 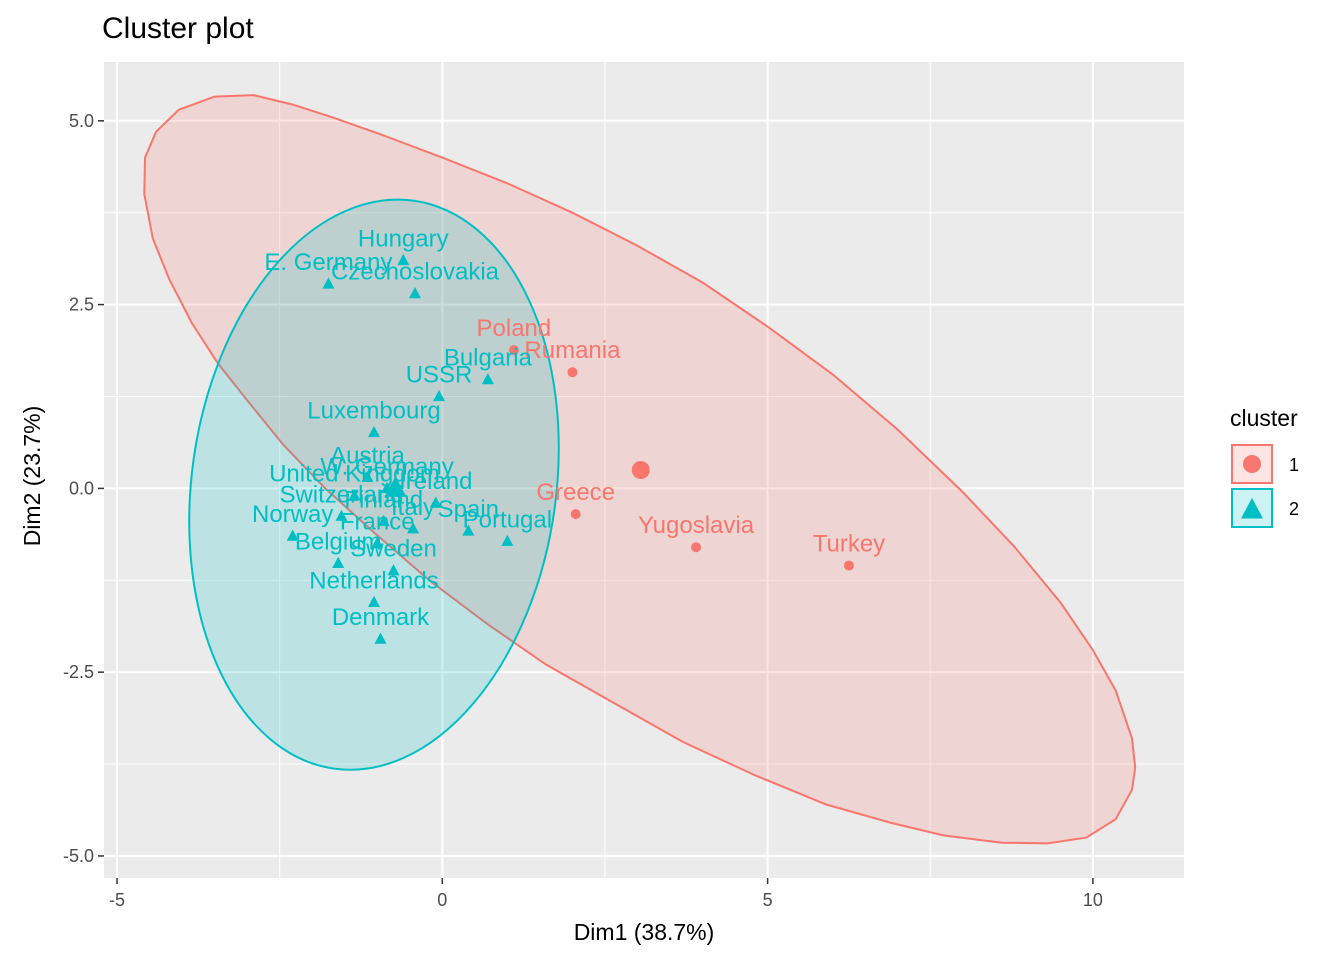 What do you see at coordinates (640, 470) in the screenshot?
I see `cluster-1-center` at bounding box center [640, 470].